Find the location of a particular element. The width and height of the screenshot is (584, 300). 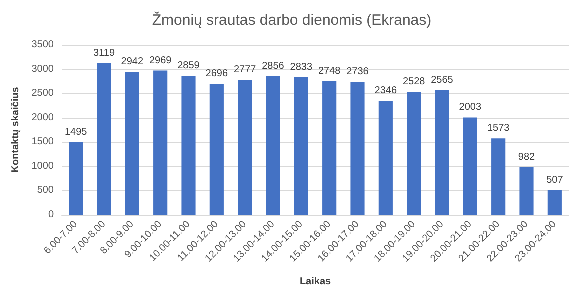

chart-title: Žmonių srautas darbo dienomis (Ekranas) is located at coordinates (292, 20).